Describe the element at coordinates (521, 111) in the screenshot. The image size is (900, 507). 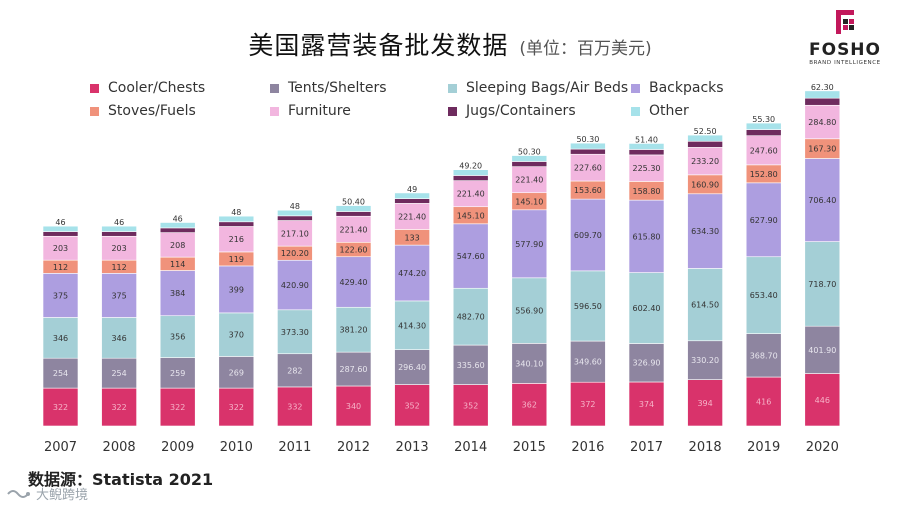
I see `legend-label: Jugs/Containers` at that location.